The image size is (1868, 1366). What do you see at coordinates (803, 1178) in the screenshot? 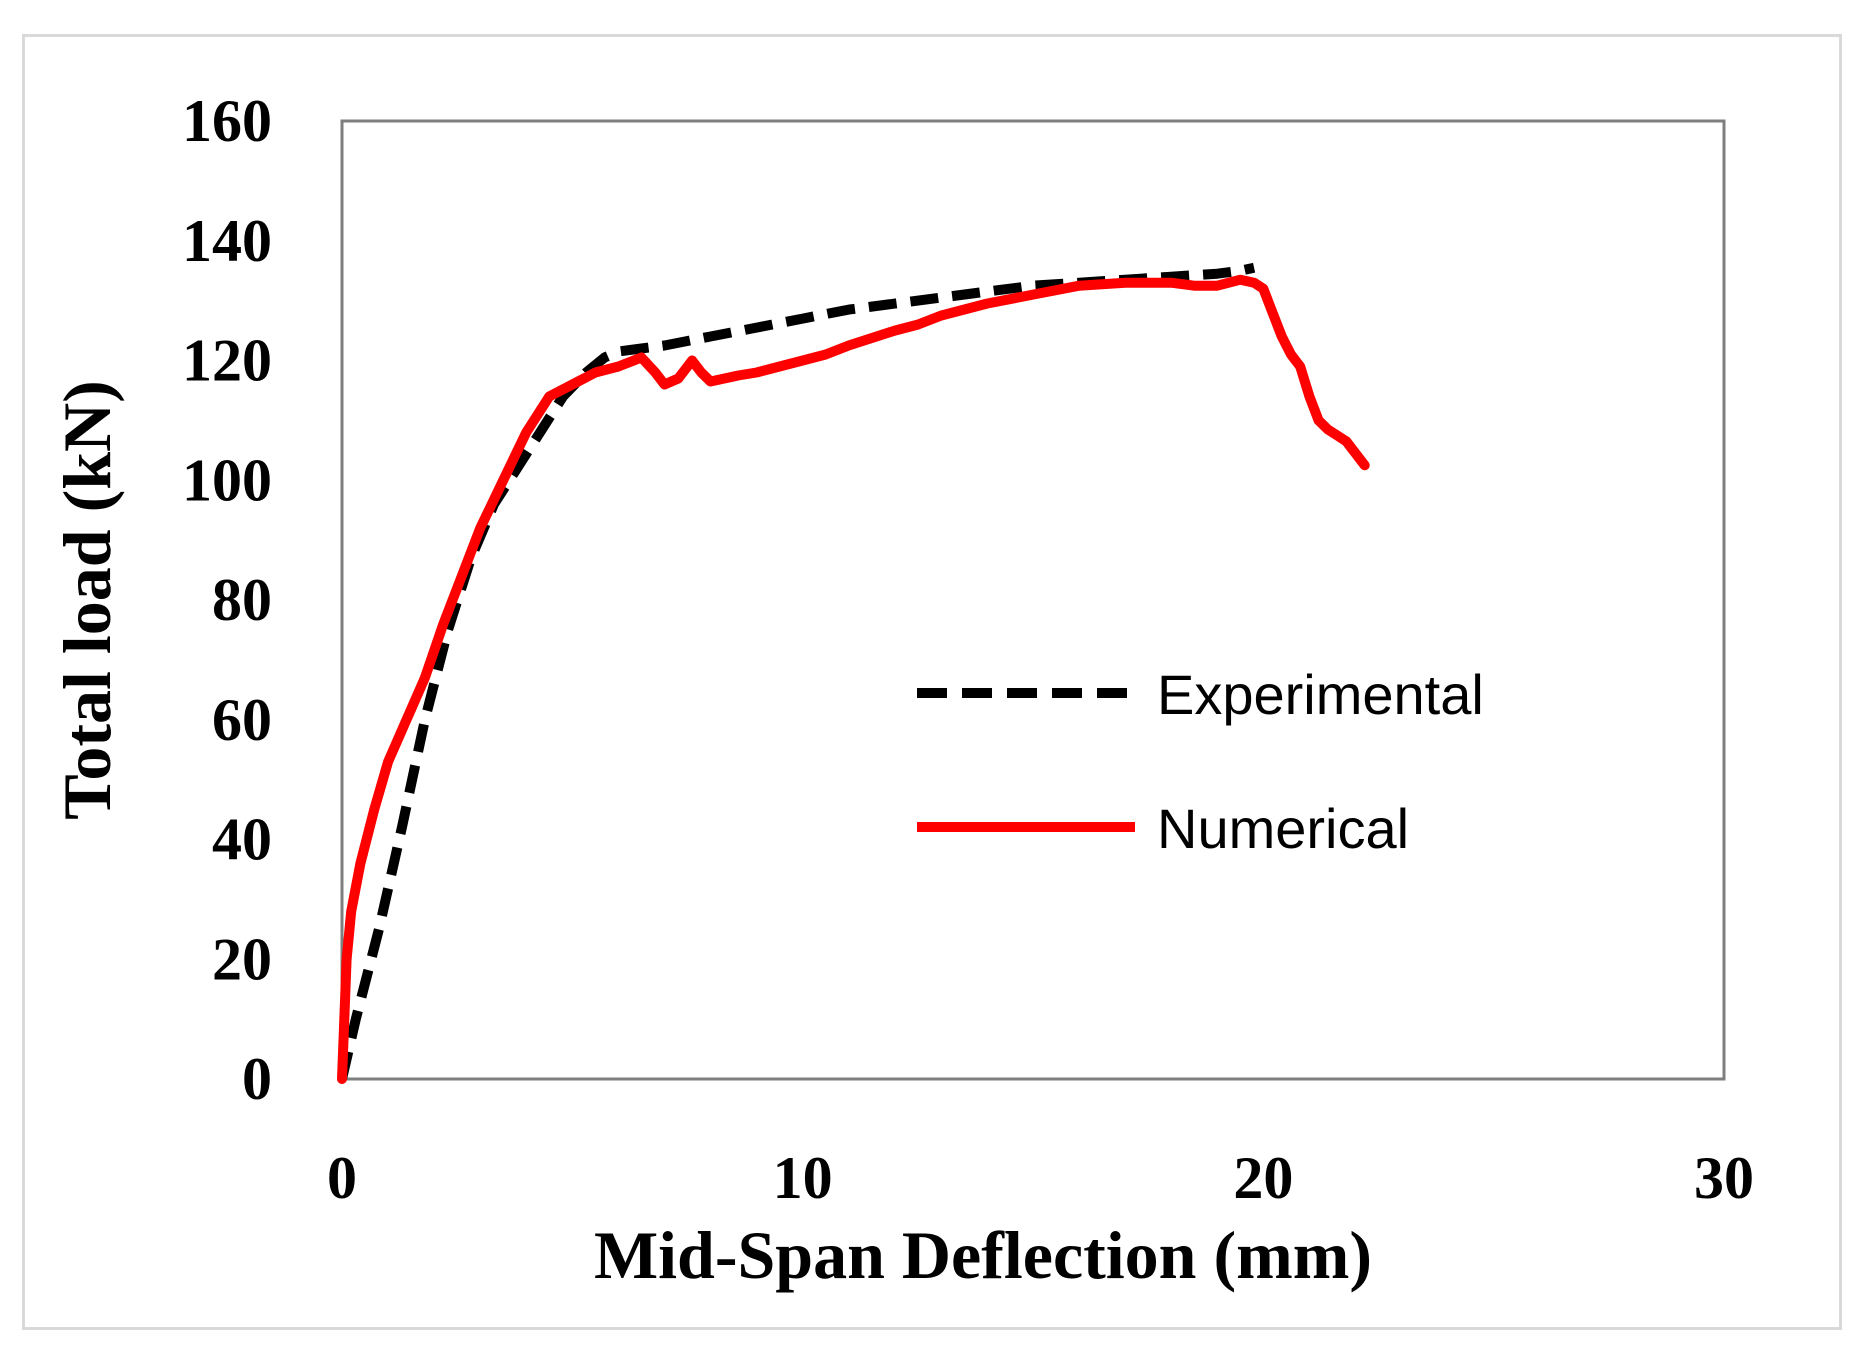
I see `x-tick-label: 10` at bounding box center [803, 1178].